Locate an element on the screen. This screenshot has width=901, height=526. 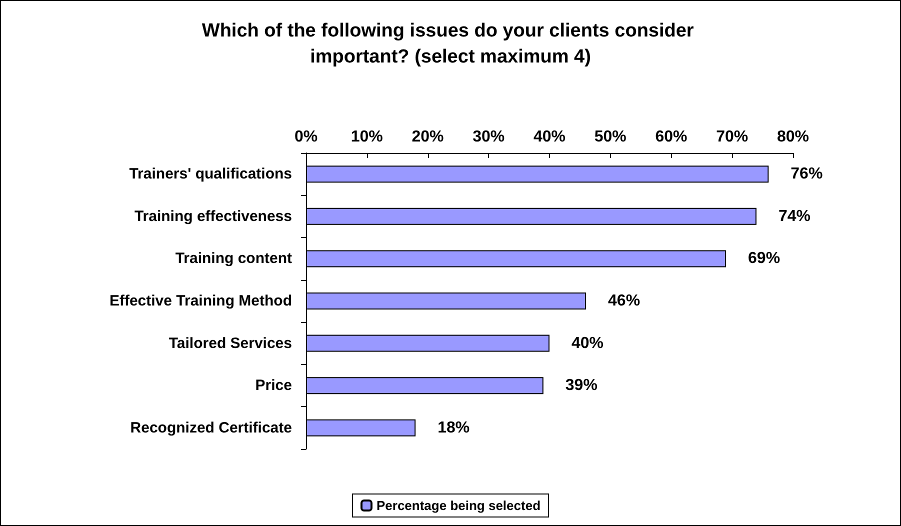
y-tick-label: Training effectiveness is located at coordinates (213, 216).